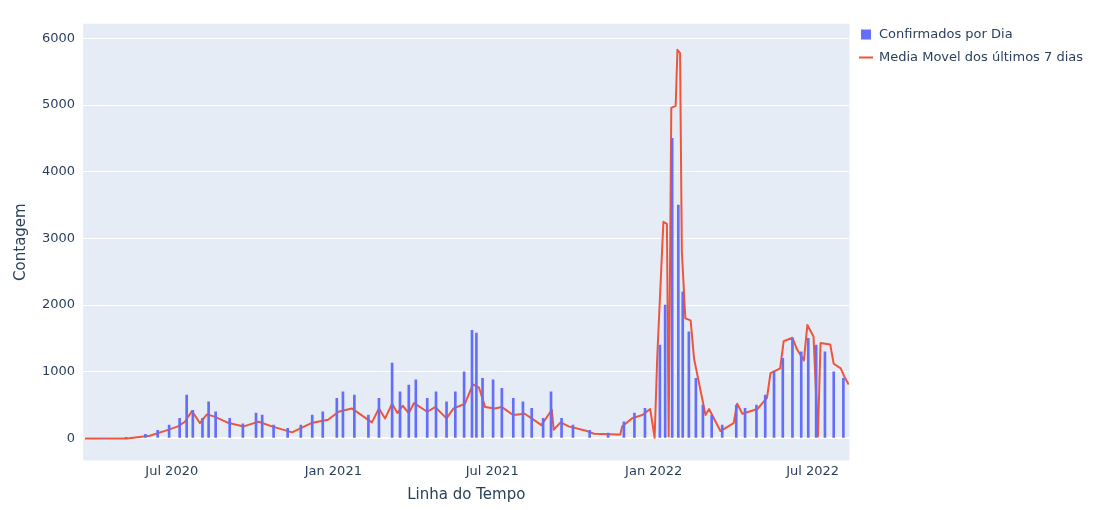 Image resolution: width=1111 pixels, height=510 pixels. Describe the element at coordinates (71, 437) in the screenshot. I see `y-tick-label: 0` at that location.